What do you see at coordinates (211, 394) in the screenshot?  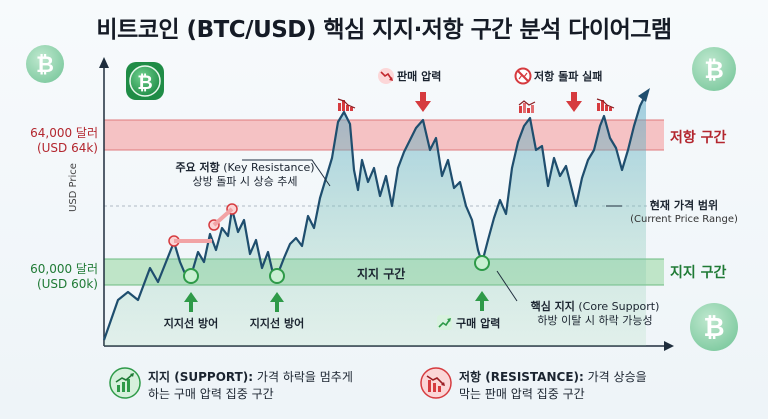 I see `support-legend-desc-2: 하는 구매 압력 집중 구간` at bounding box center [211, 394].